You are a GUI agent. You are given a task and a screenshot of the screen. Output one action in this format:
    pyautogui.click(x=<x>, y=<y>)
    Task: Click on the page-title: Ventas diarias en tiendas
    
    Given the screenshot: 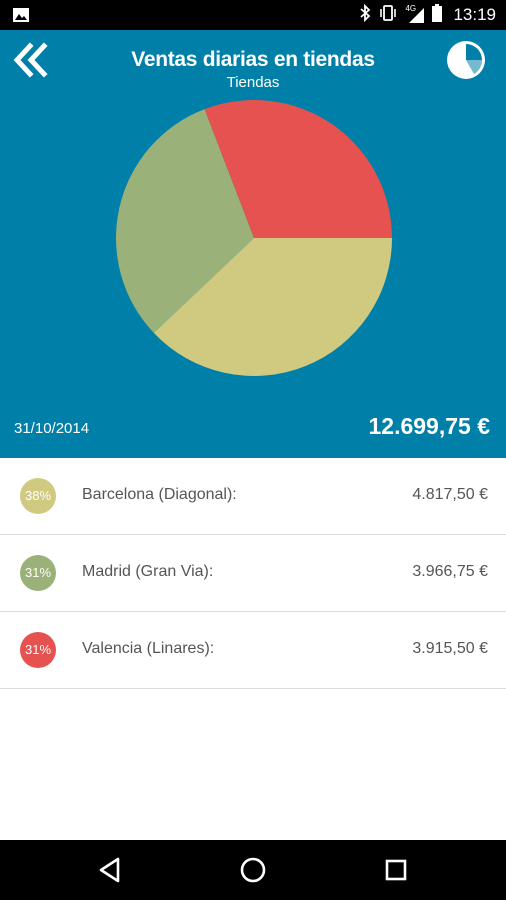 What is the action you would take?
    pyautogui.click(x=253, y=59)
    